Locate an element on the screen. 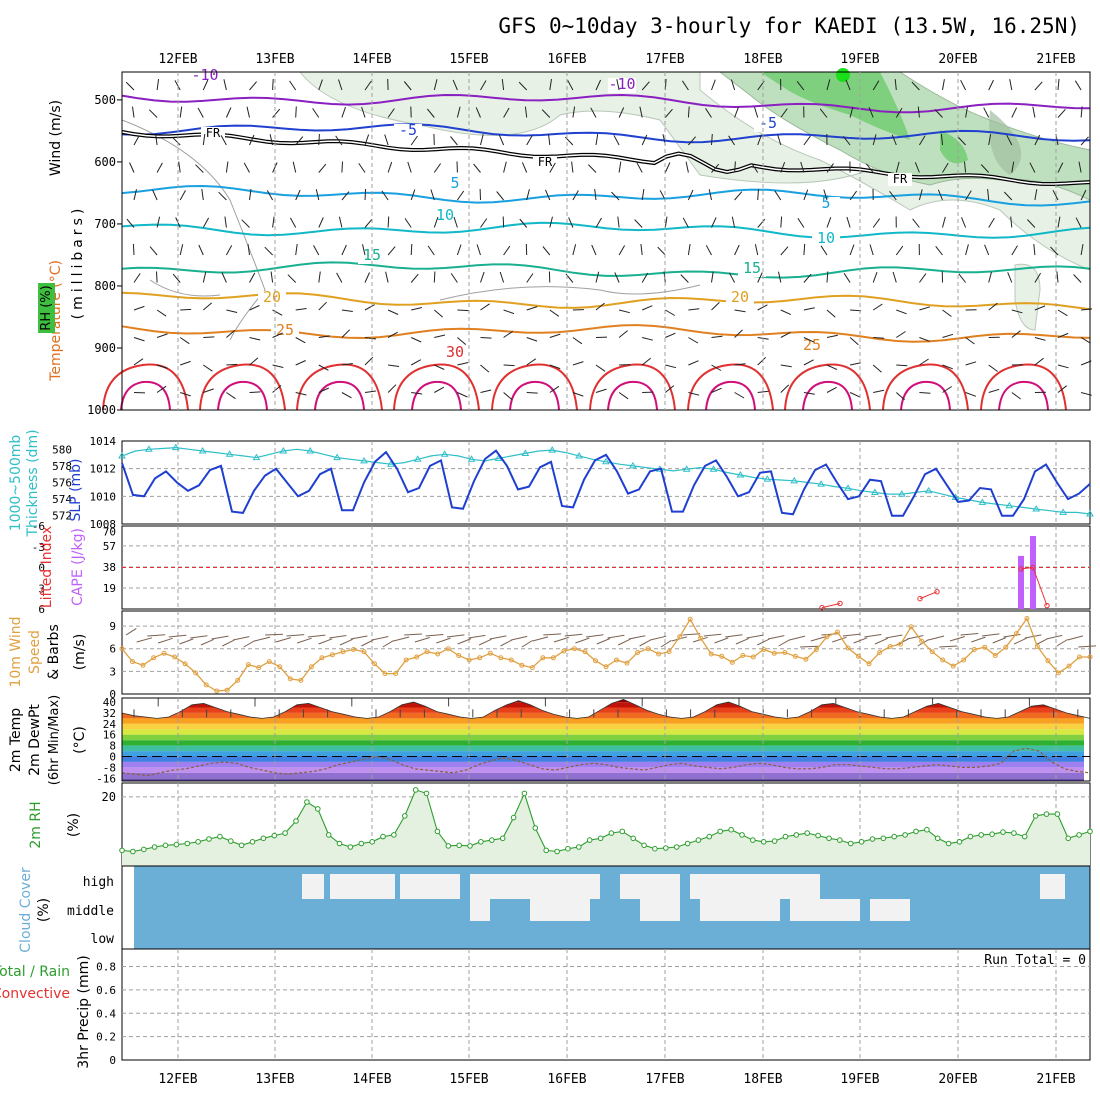 This screenshot has height=1100, width=1100. cloud-high-clear is located at coordinates (800, 886).